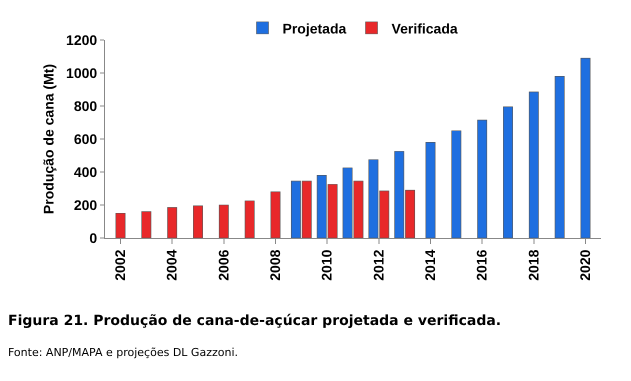 The width and height of the screenshot is (631, 381). What do you see at coordinates (585, 265) in the screenshot?
I see `x-tick-label: 2020` at bounding box center [585, 265].